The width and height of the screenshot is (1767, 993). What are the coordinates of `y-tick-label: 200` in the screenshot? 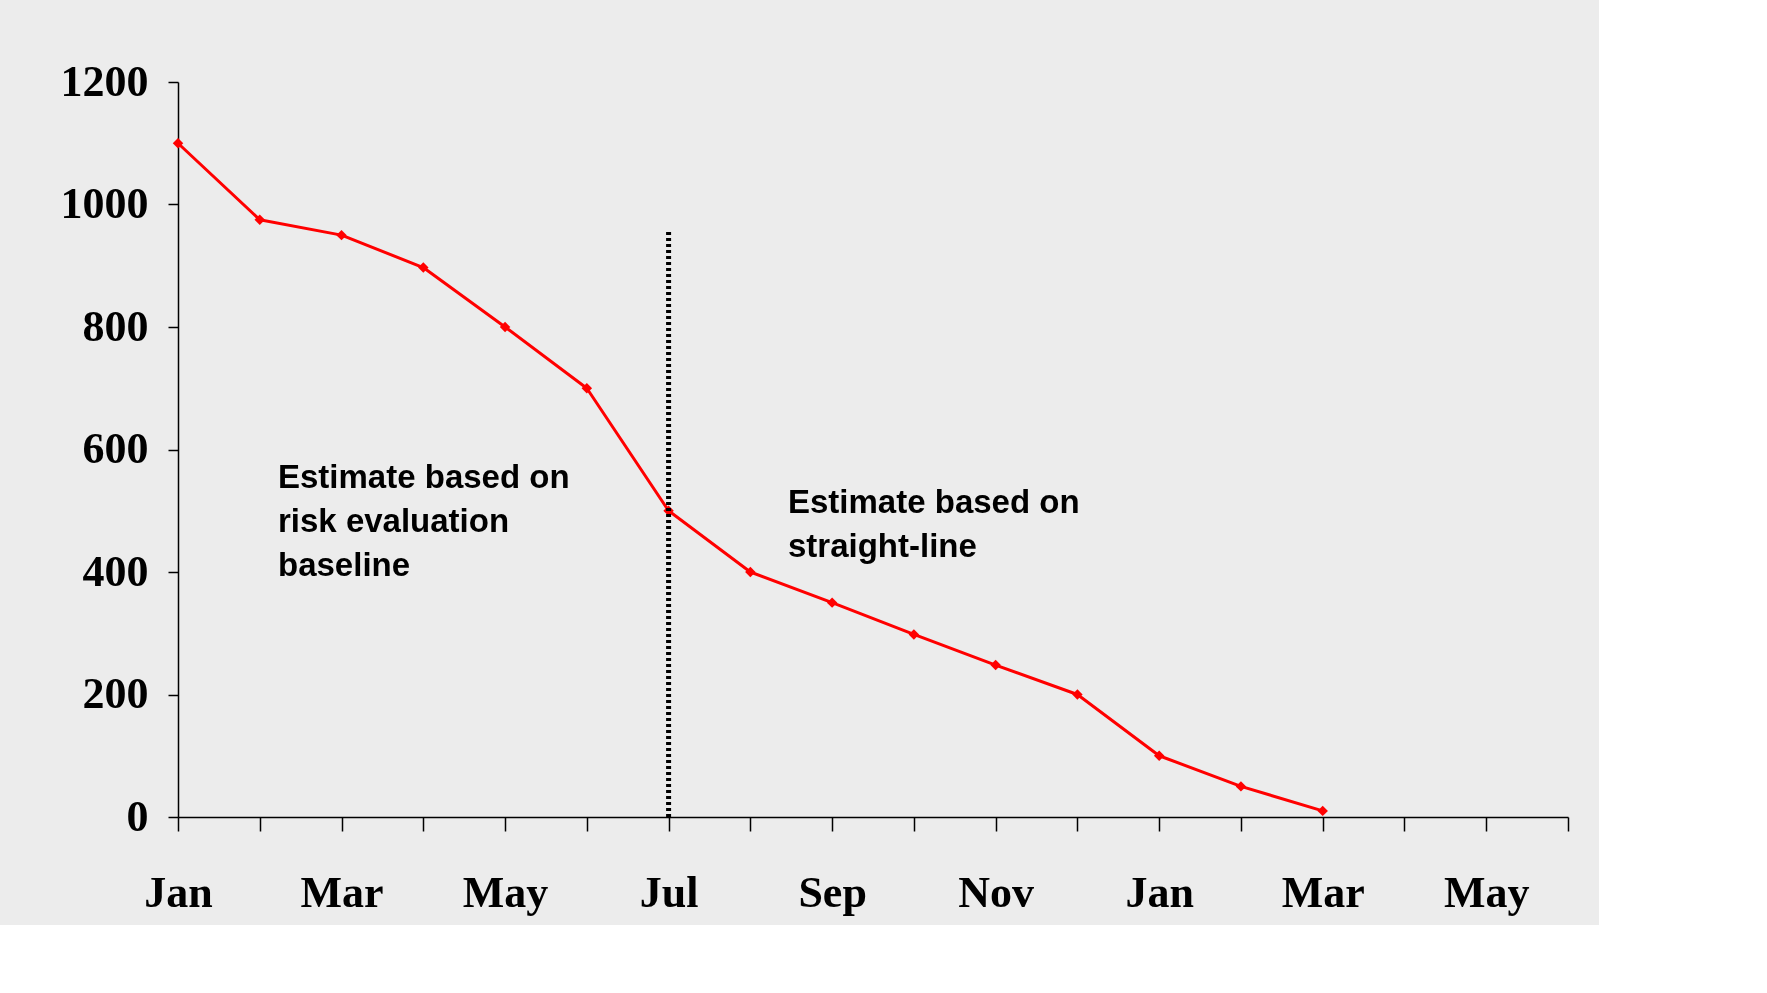 It's located at (115, 693).